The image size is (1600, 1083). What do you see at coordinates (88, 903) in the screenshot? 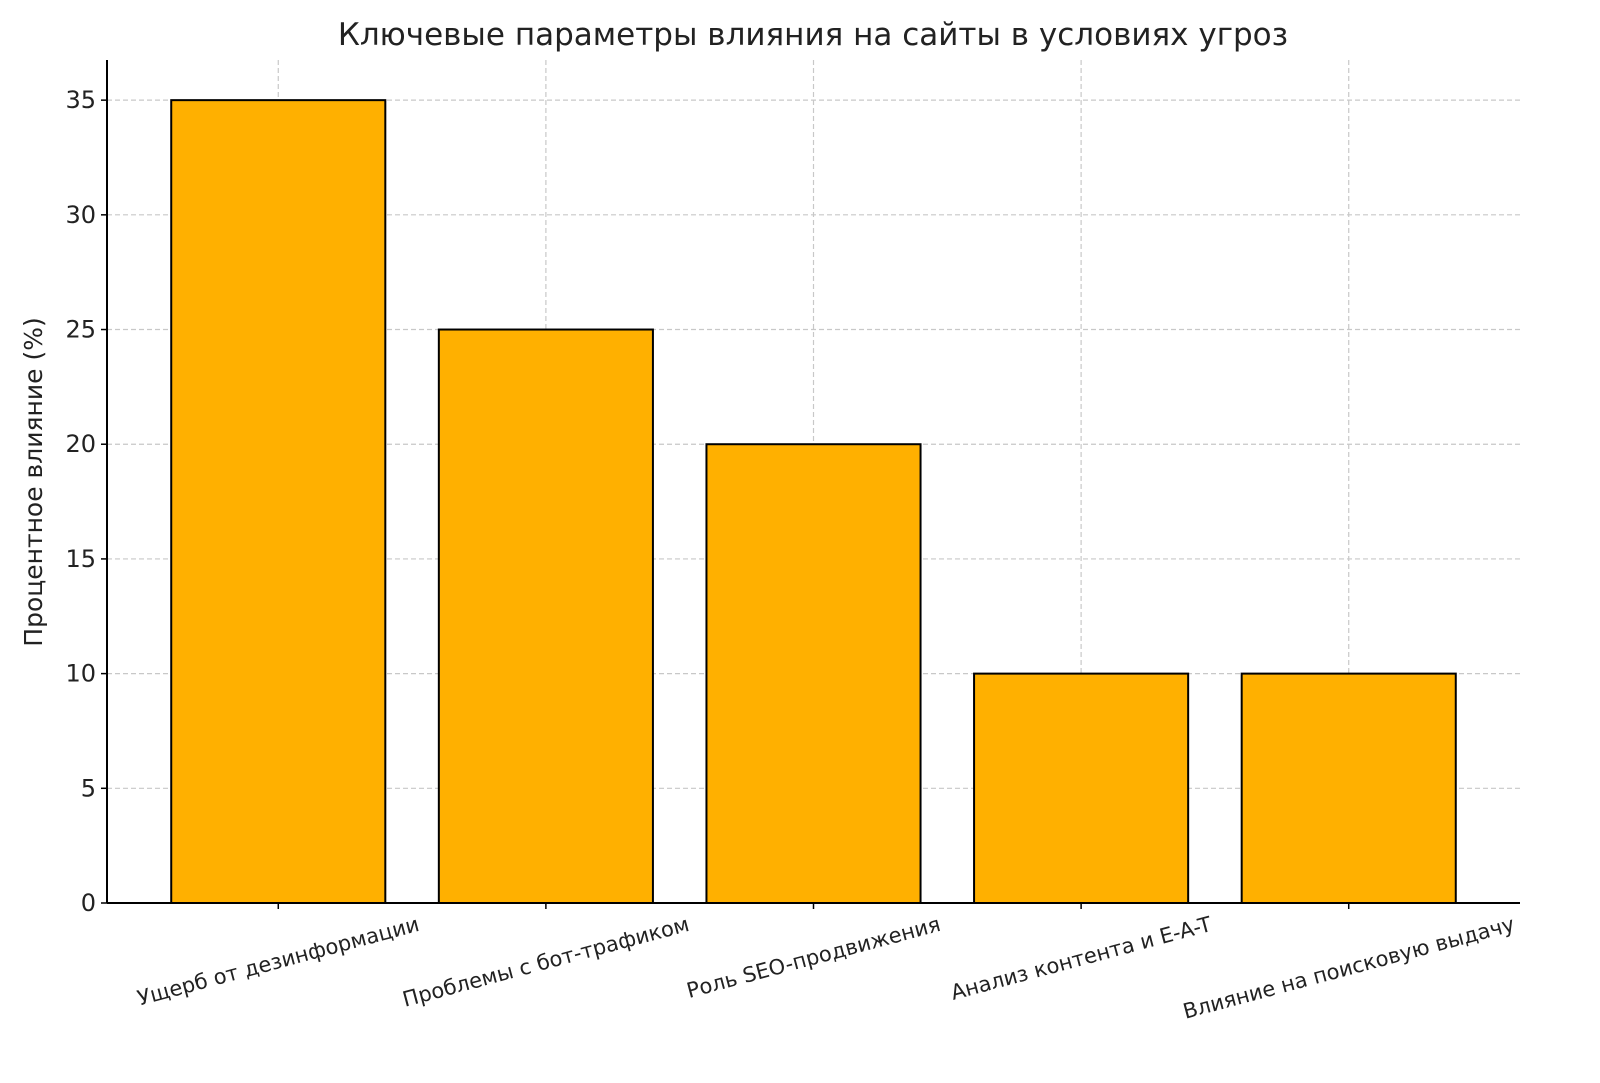
I see `y-tick-label: 0` at bounding box center [88, 903].